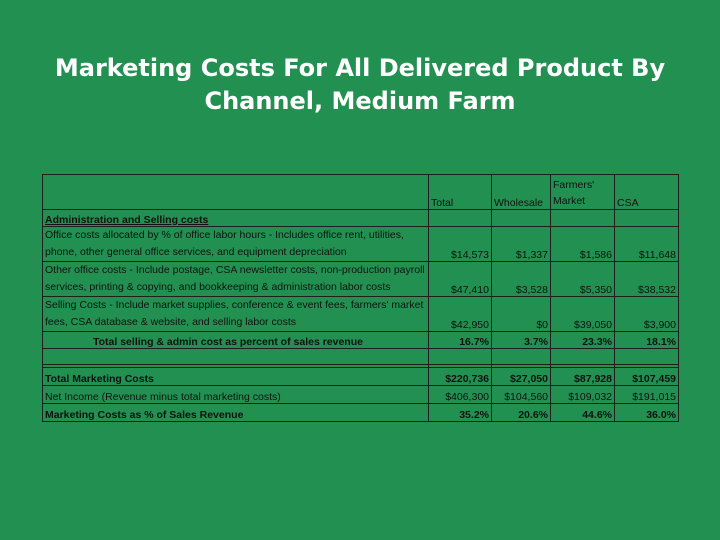  What do you see at coordinates (460, 279) in the screenshot?
I see `cell-total: $47,410` at bounding box center [460, 279].